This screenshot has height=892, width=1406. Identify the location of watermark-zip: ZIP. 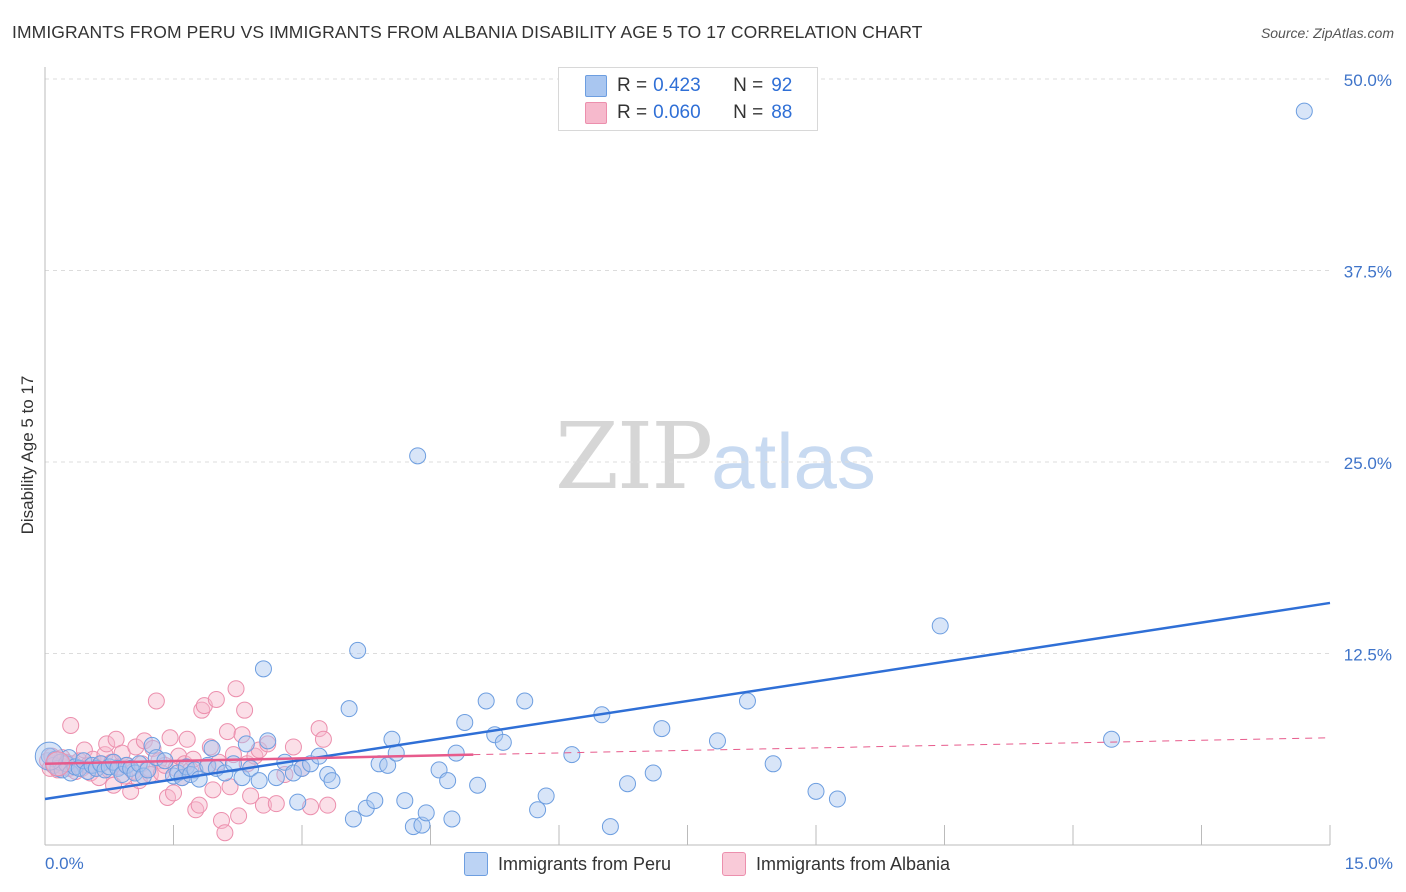
(634, 456).